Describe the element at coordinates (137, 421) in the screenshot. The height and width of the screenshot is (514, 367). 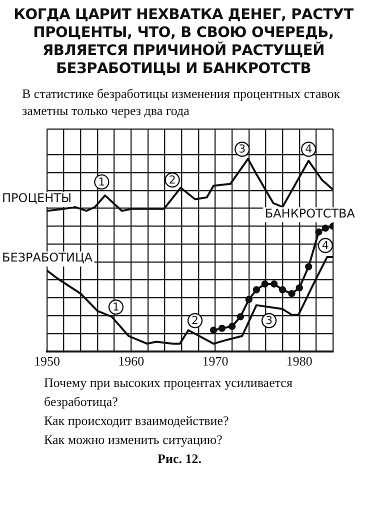
I see `text: Как происходит взаимодействие?` at that location.